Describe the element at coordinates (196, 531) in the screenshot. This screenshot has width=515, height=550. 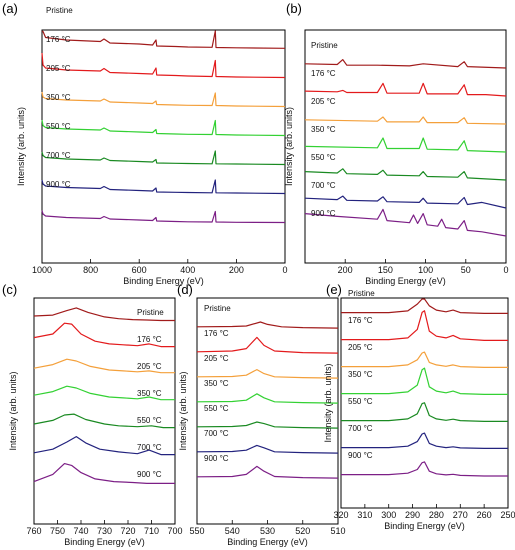
I see `x-tick-label: 550` at that location.